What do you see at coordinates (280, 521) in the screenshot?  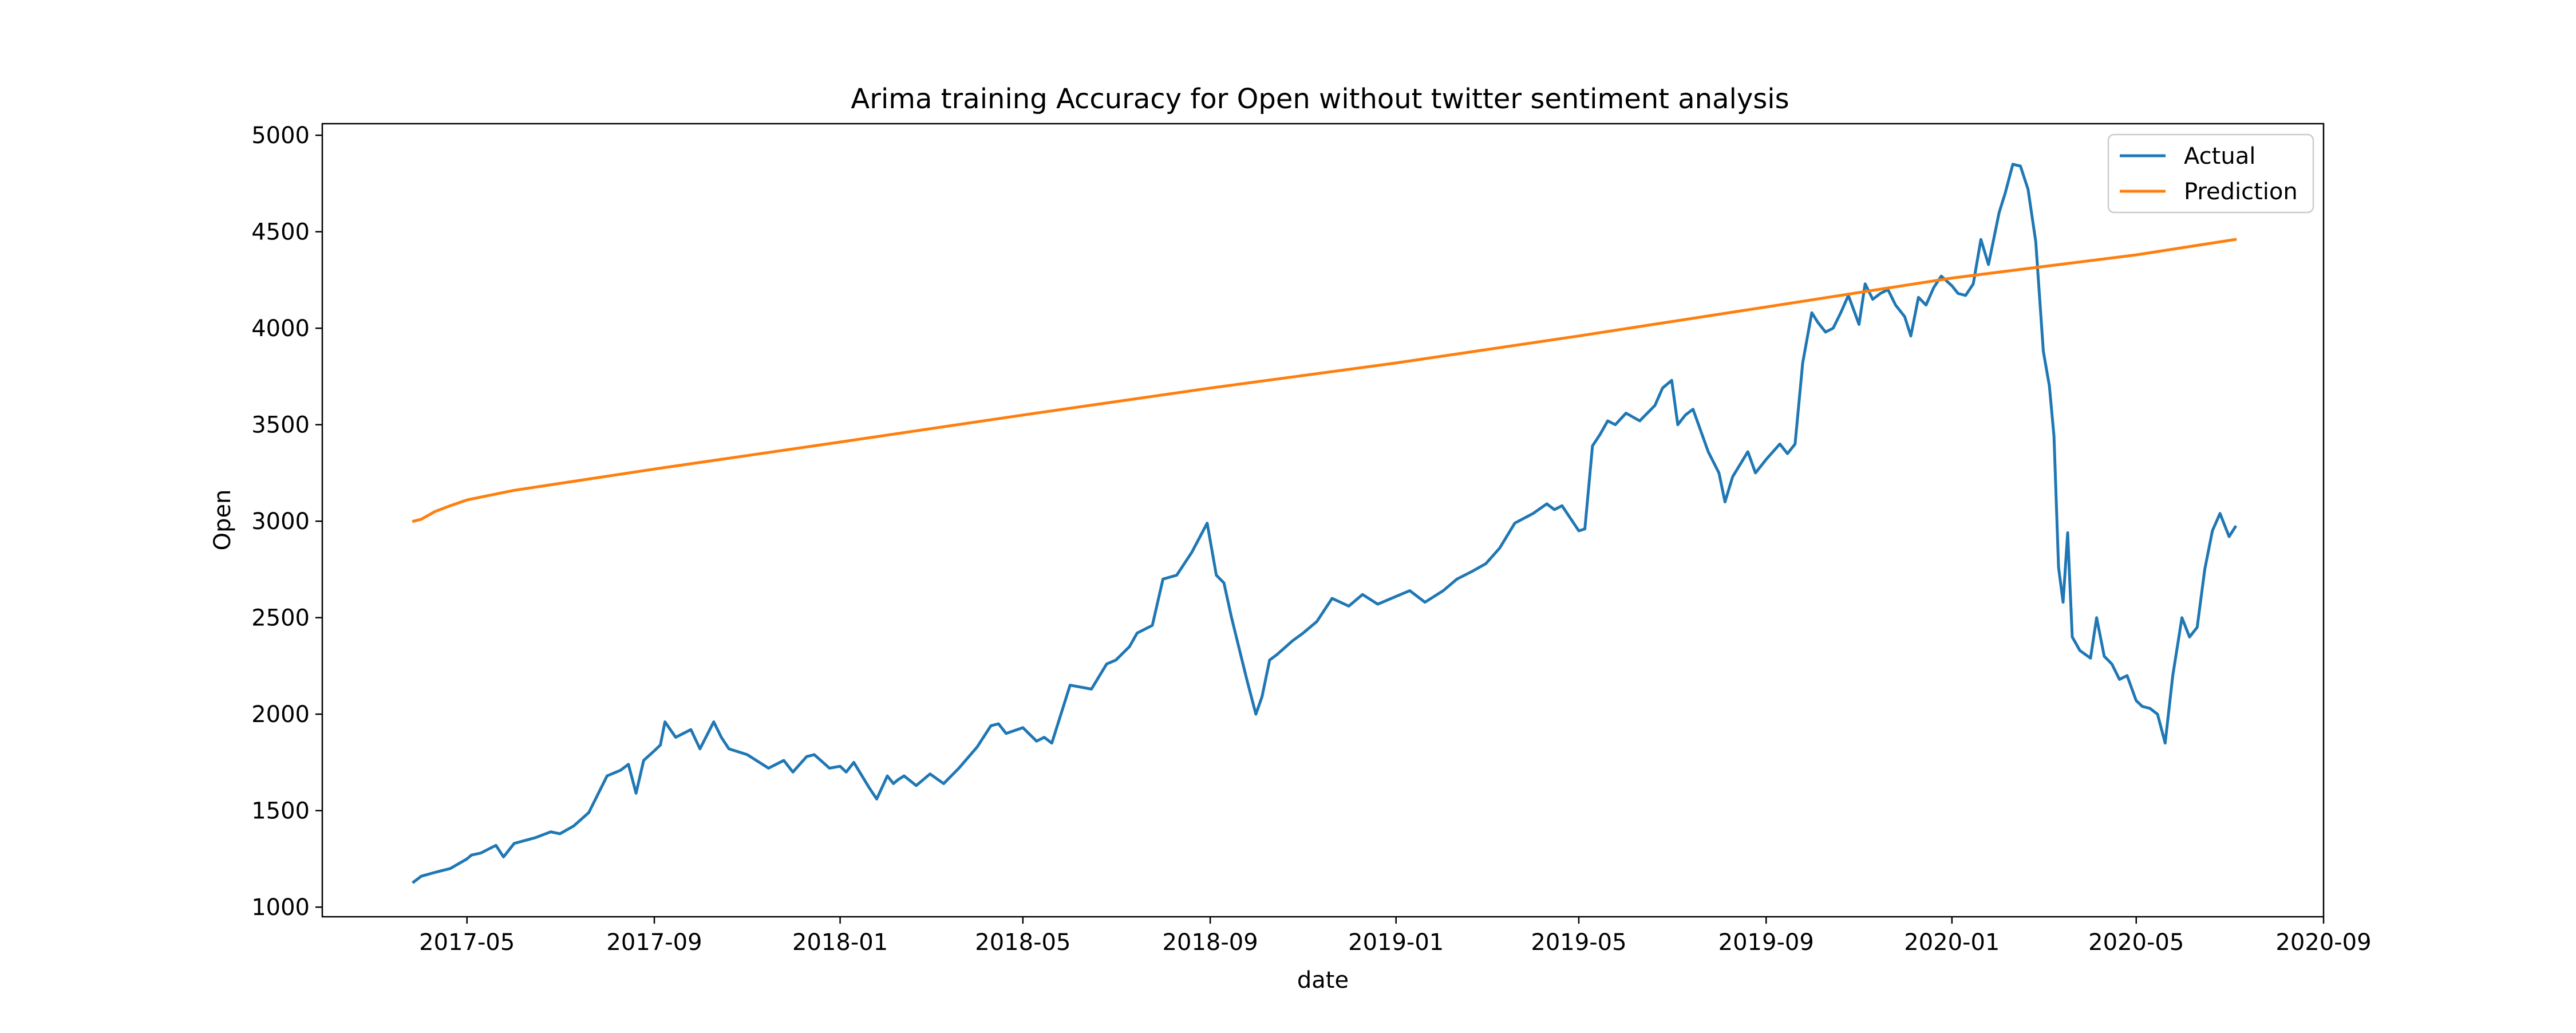 I see `y-tick-label: 3000` at bounding box center [280, 521].